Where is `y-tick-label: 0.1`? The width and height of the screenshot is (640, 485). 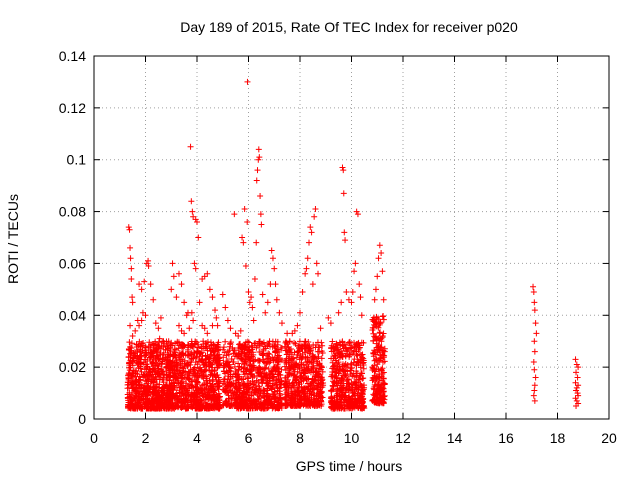
y-tick-label: 0.1 is located at coordinates (77, 160).